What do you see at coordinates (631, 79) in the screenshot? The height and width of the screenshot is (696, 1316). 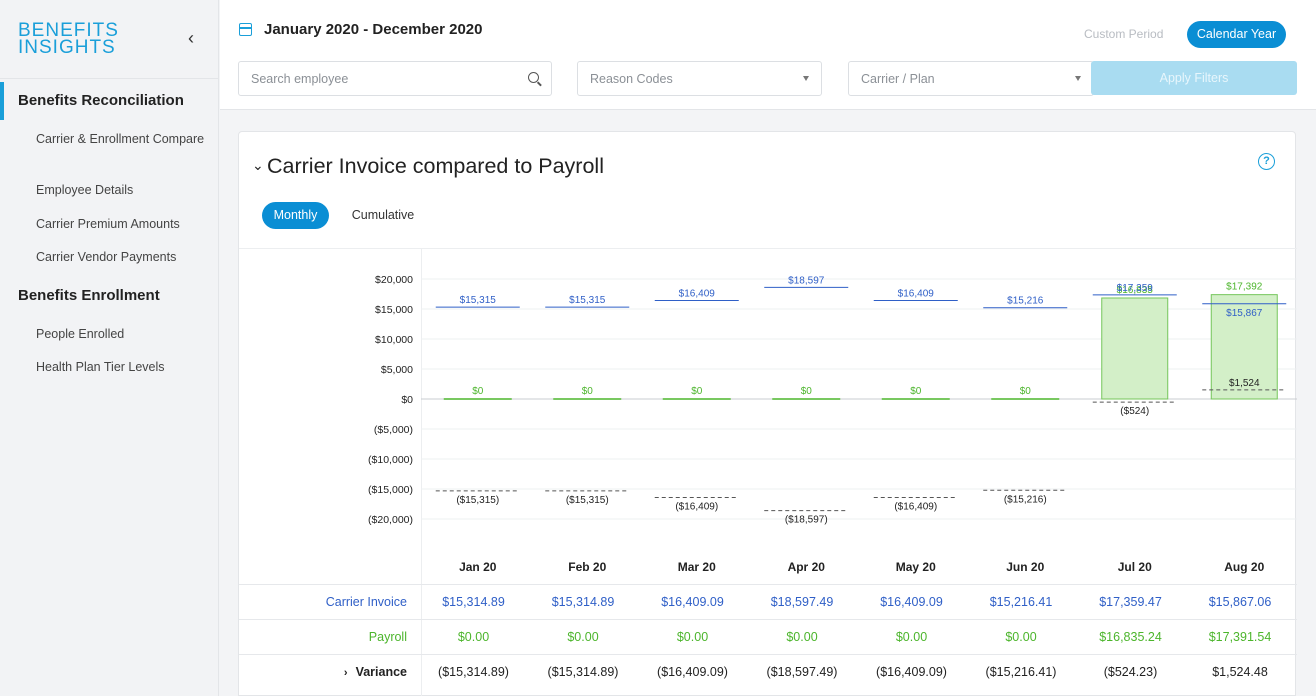 I see `reason-codes-label: Reason Codes` at bounding box center [631, 79].